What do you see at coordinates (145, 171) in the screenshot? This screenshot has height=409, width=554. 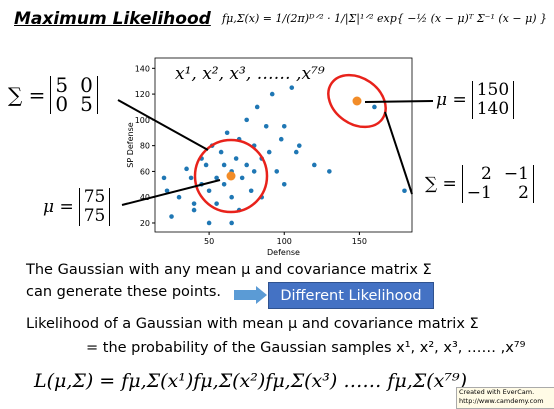 I see `y-tick-label: 60` at bounding box center [145, 171].